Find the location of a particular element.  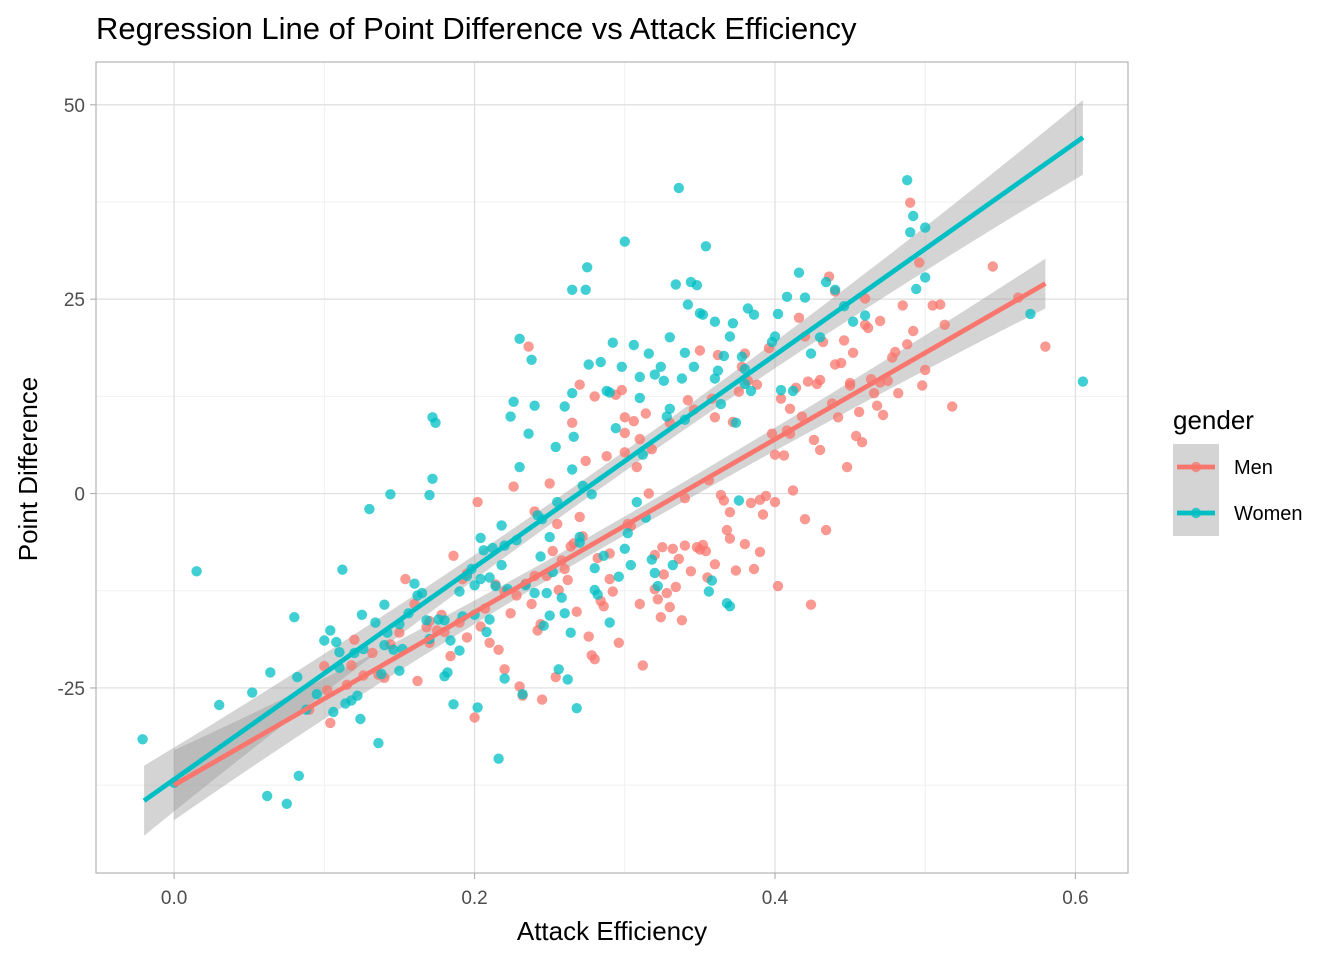

legend-title: gender is located at coordinates (1213, 420).